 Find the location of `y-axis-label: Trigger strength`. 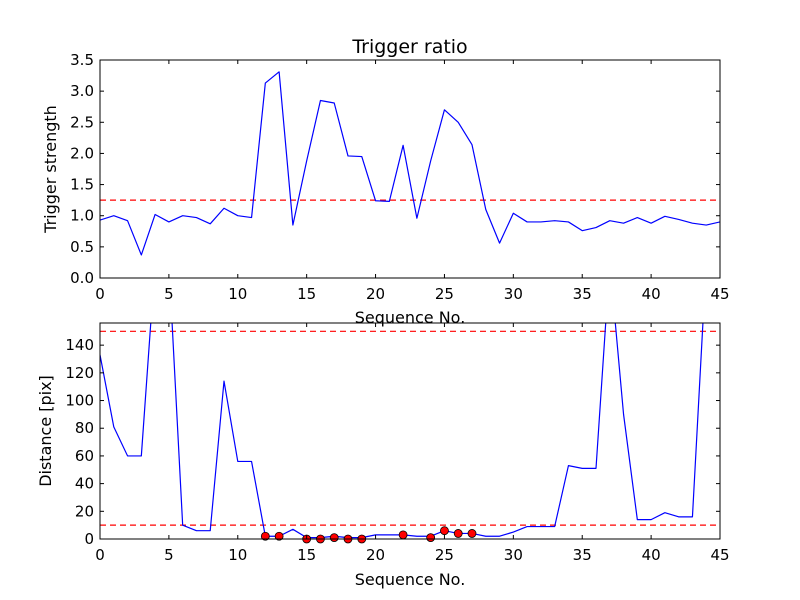

y-axis-label: Trigger strength is located at coordinates (50, 169).